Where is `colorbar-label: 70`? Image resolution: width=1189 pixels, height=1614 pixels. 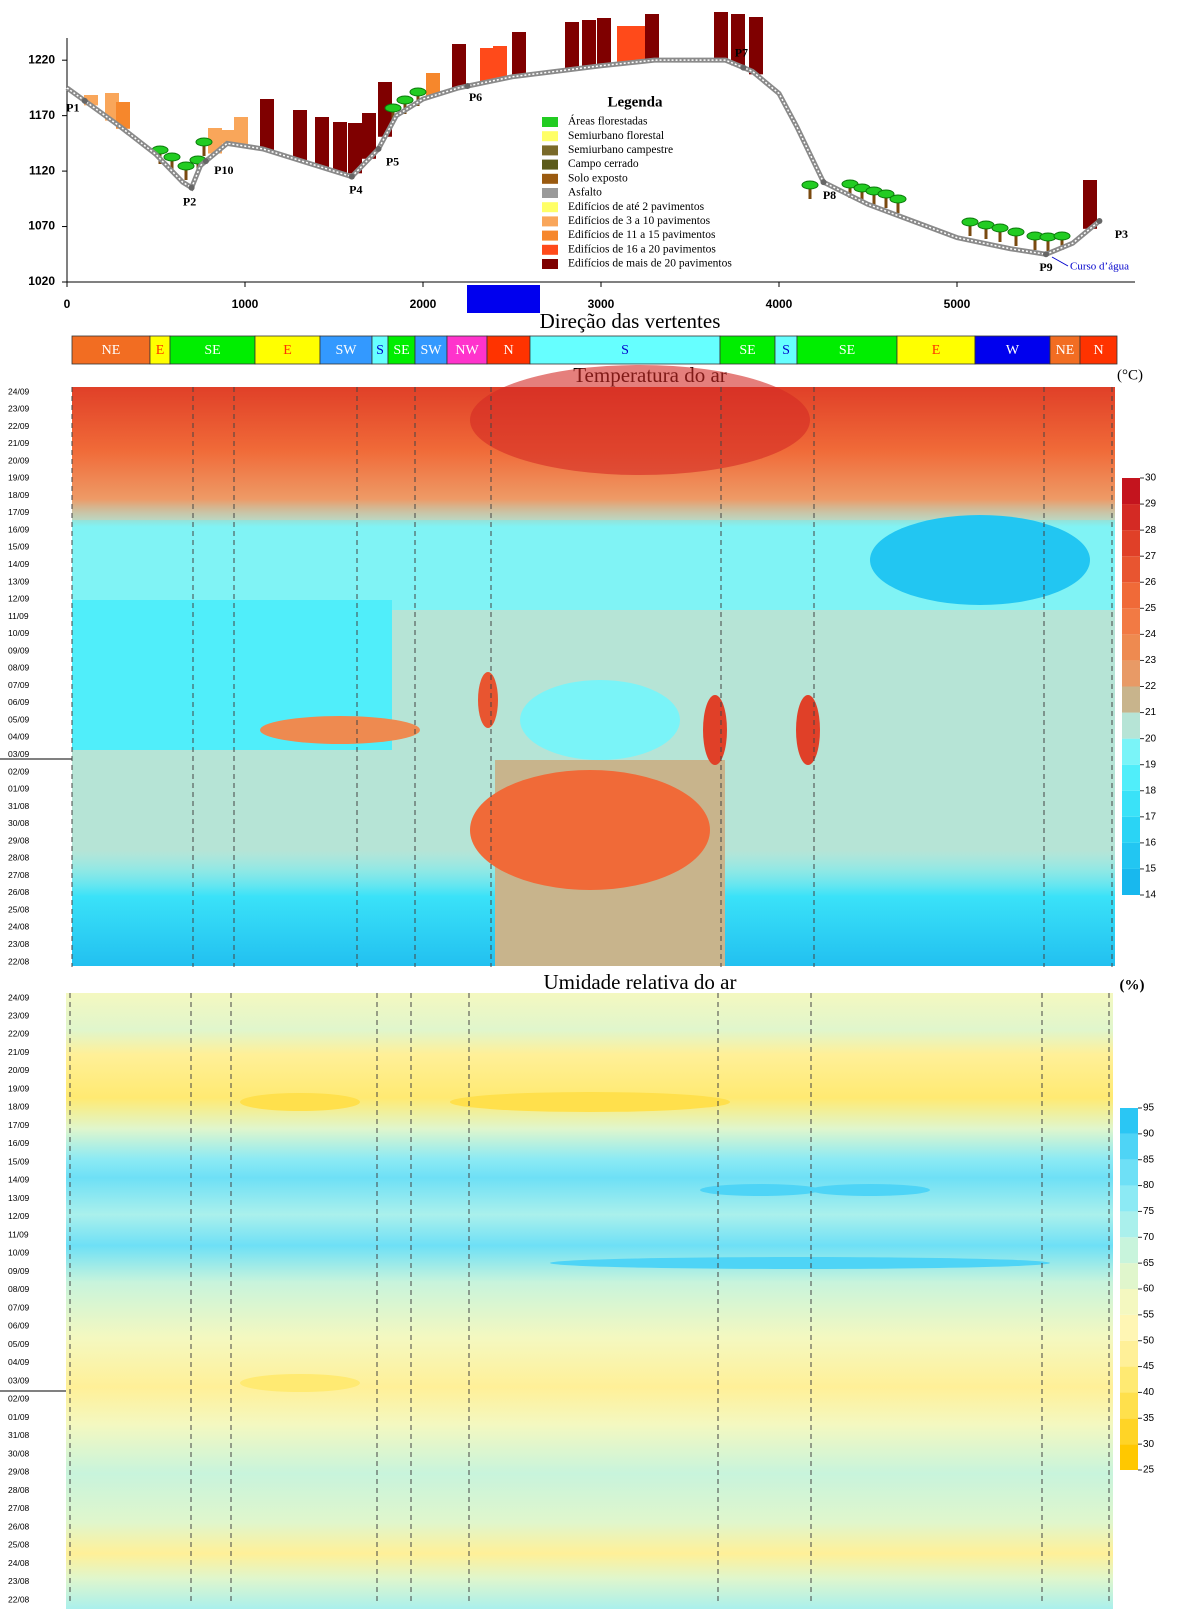
colorbar-label: 70 is located at coordinates (1149, 1237).